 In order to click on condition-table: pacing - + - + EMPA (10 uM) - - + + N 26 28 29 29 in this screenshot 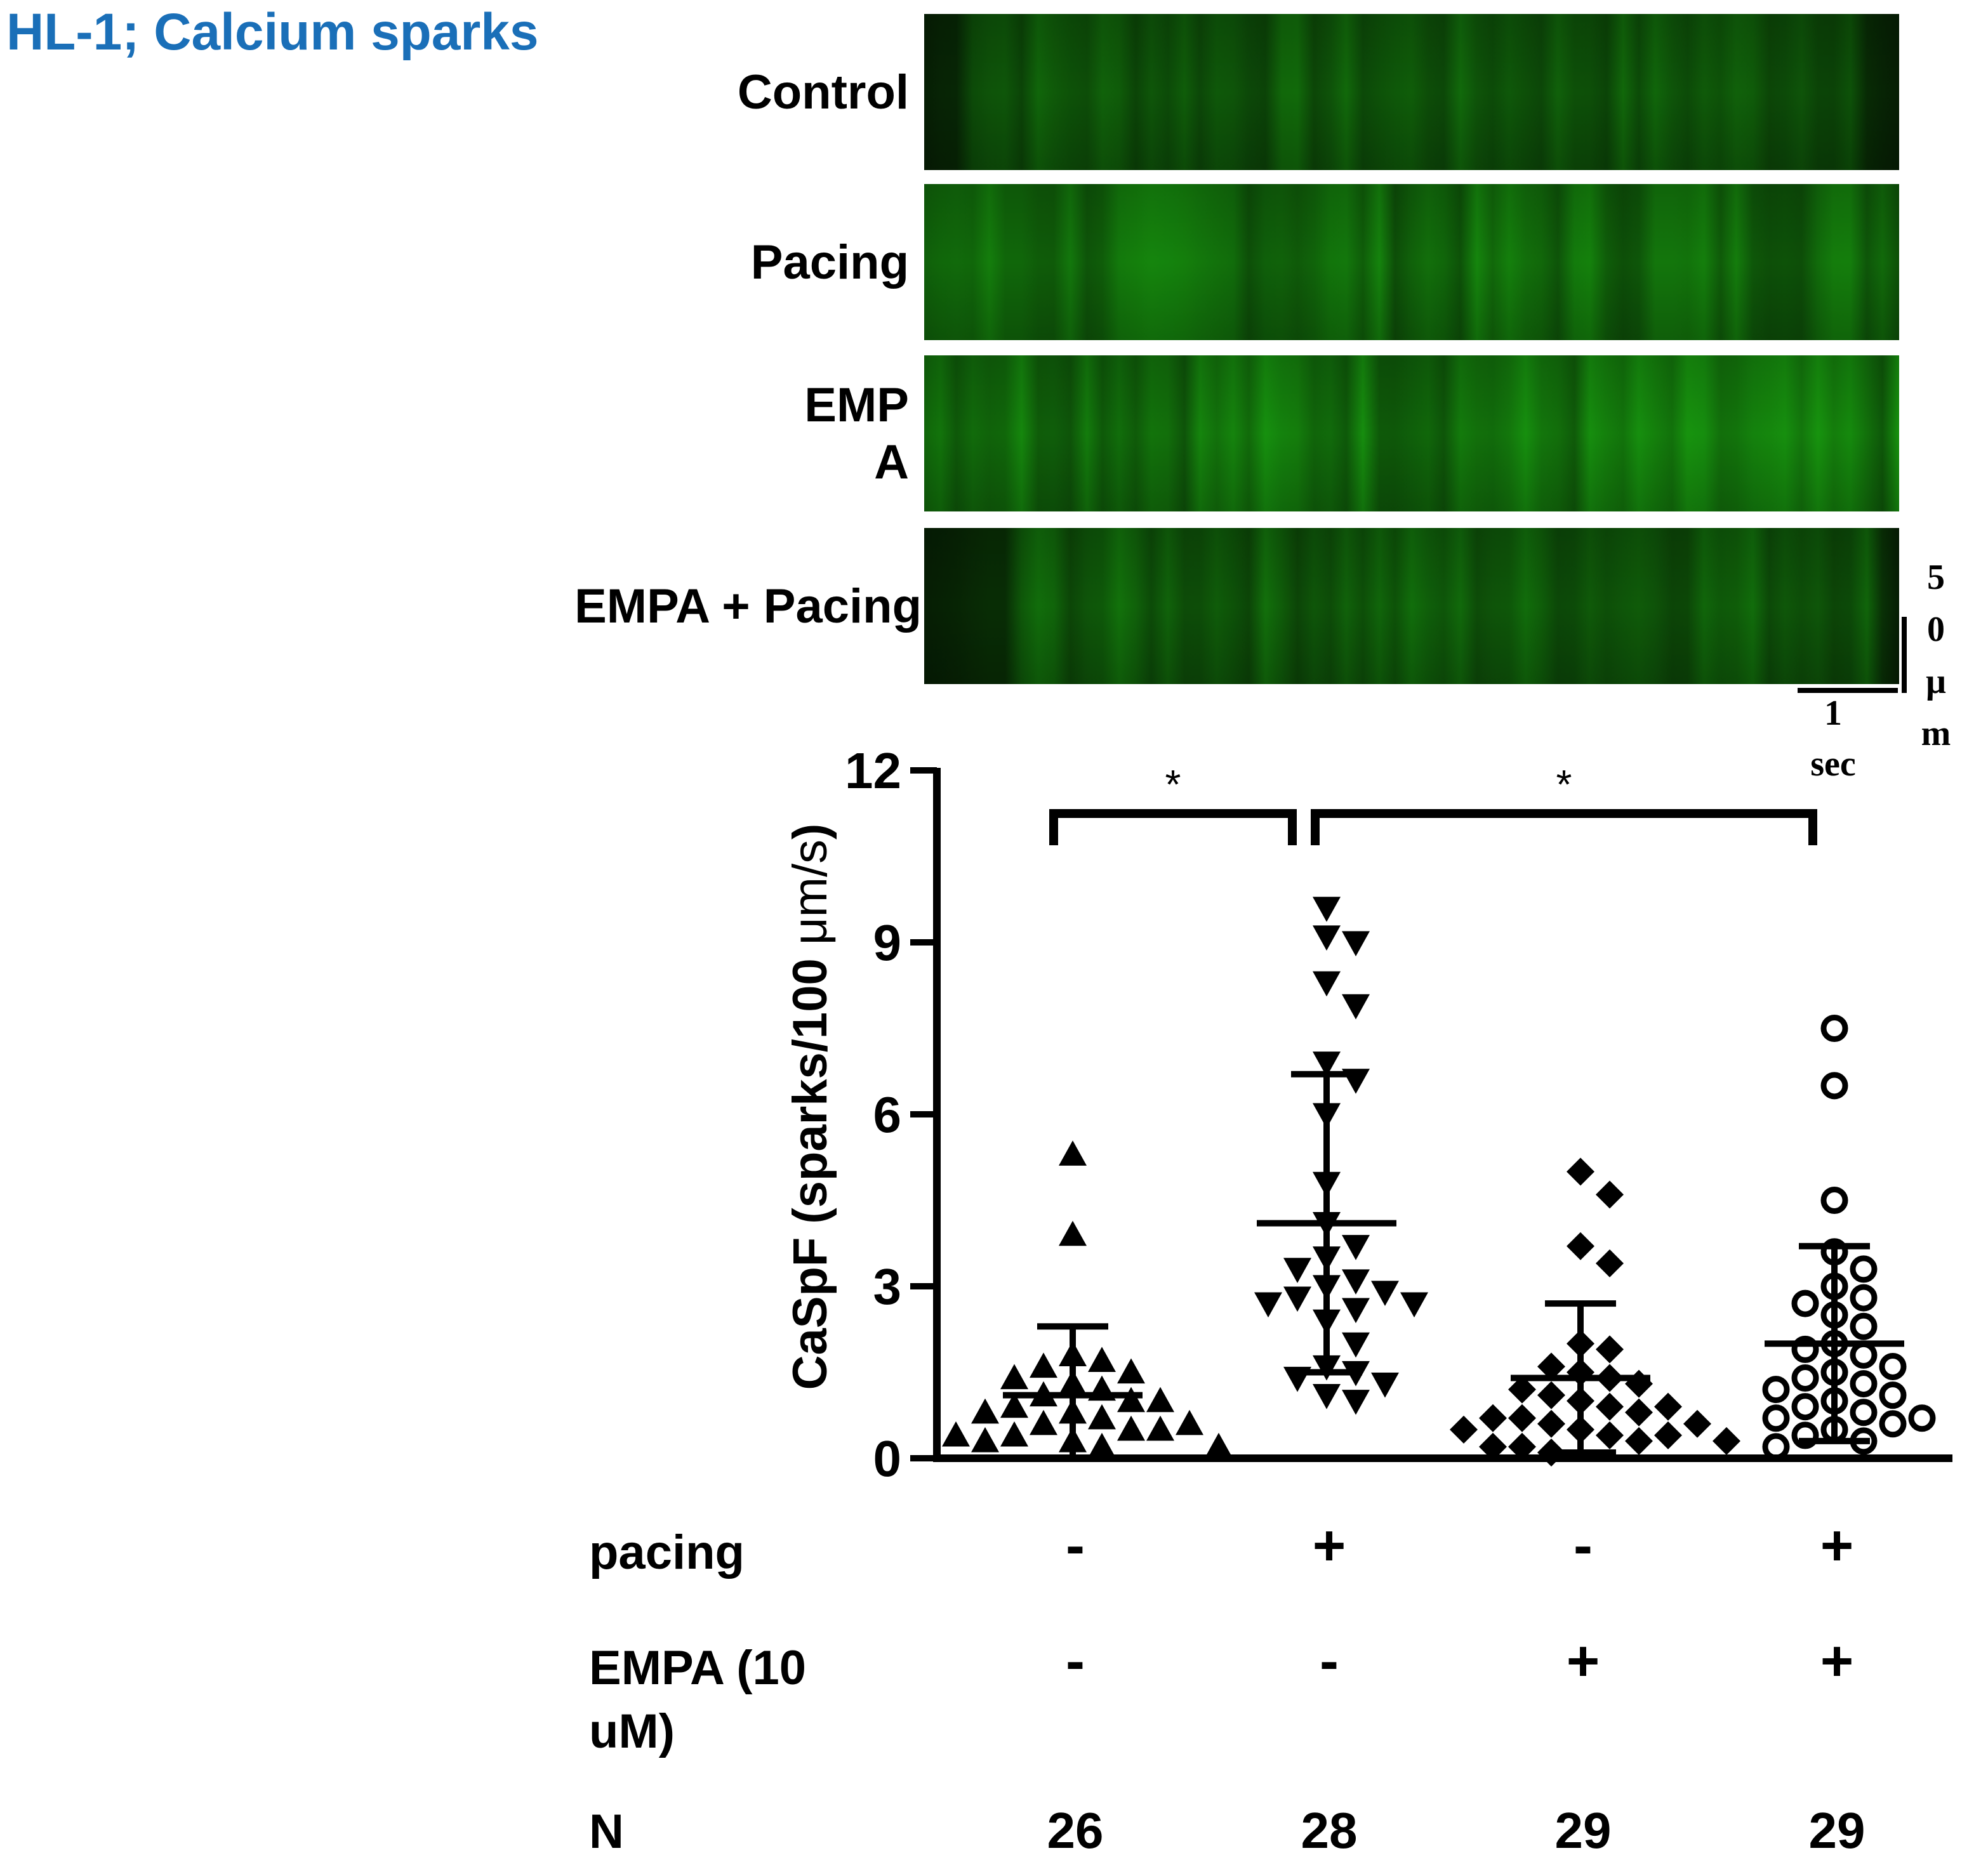, I will do `click(1227, 1686)`.